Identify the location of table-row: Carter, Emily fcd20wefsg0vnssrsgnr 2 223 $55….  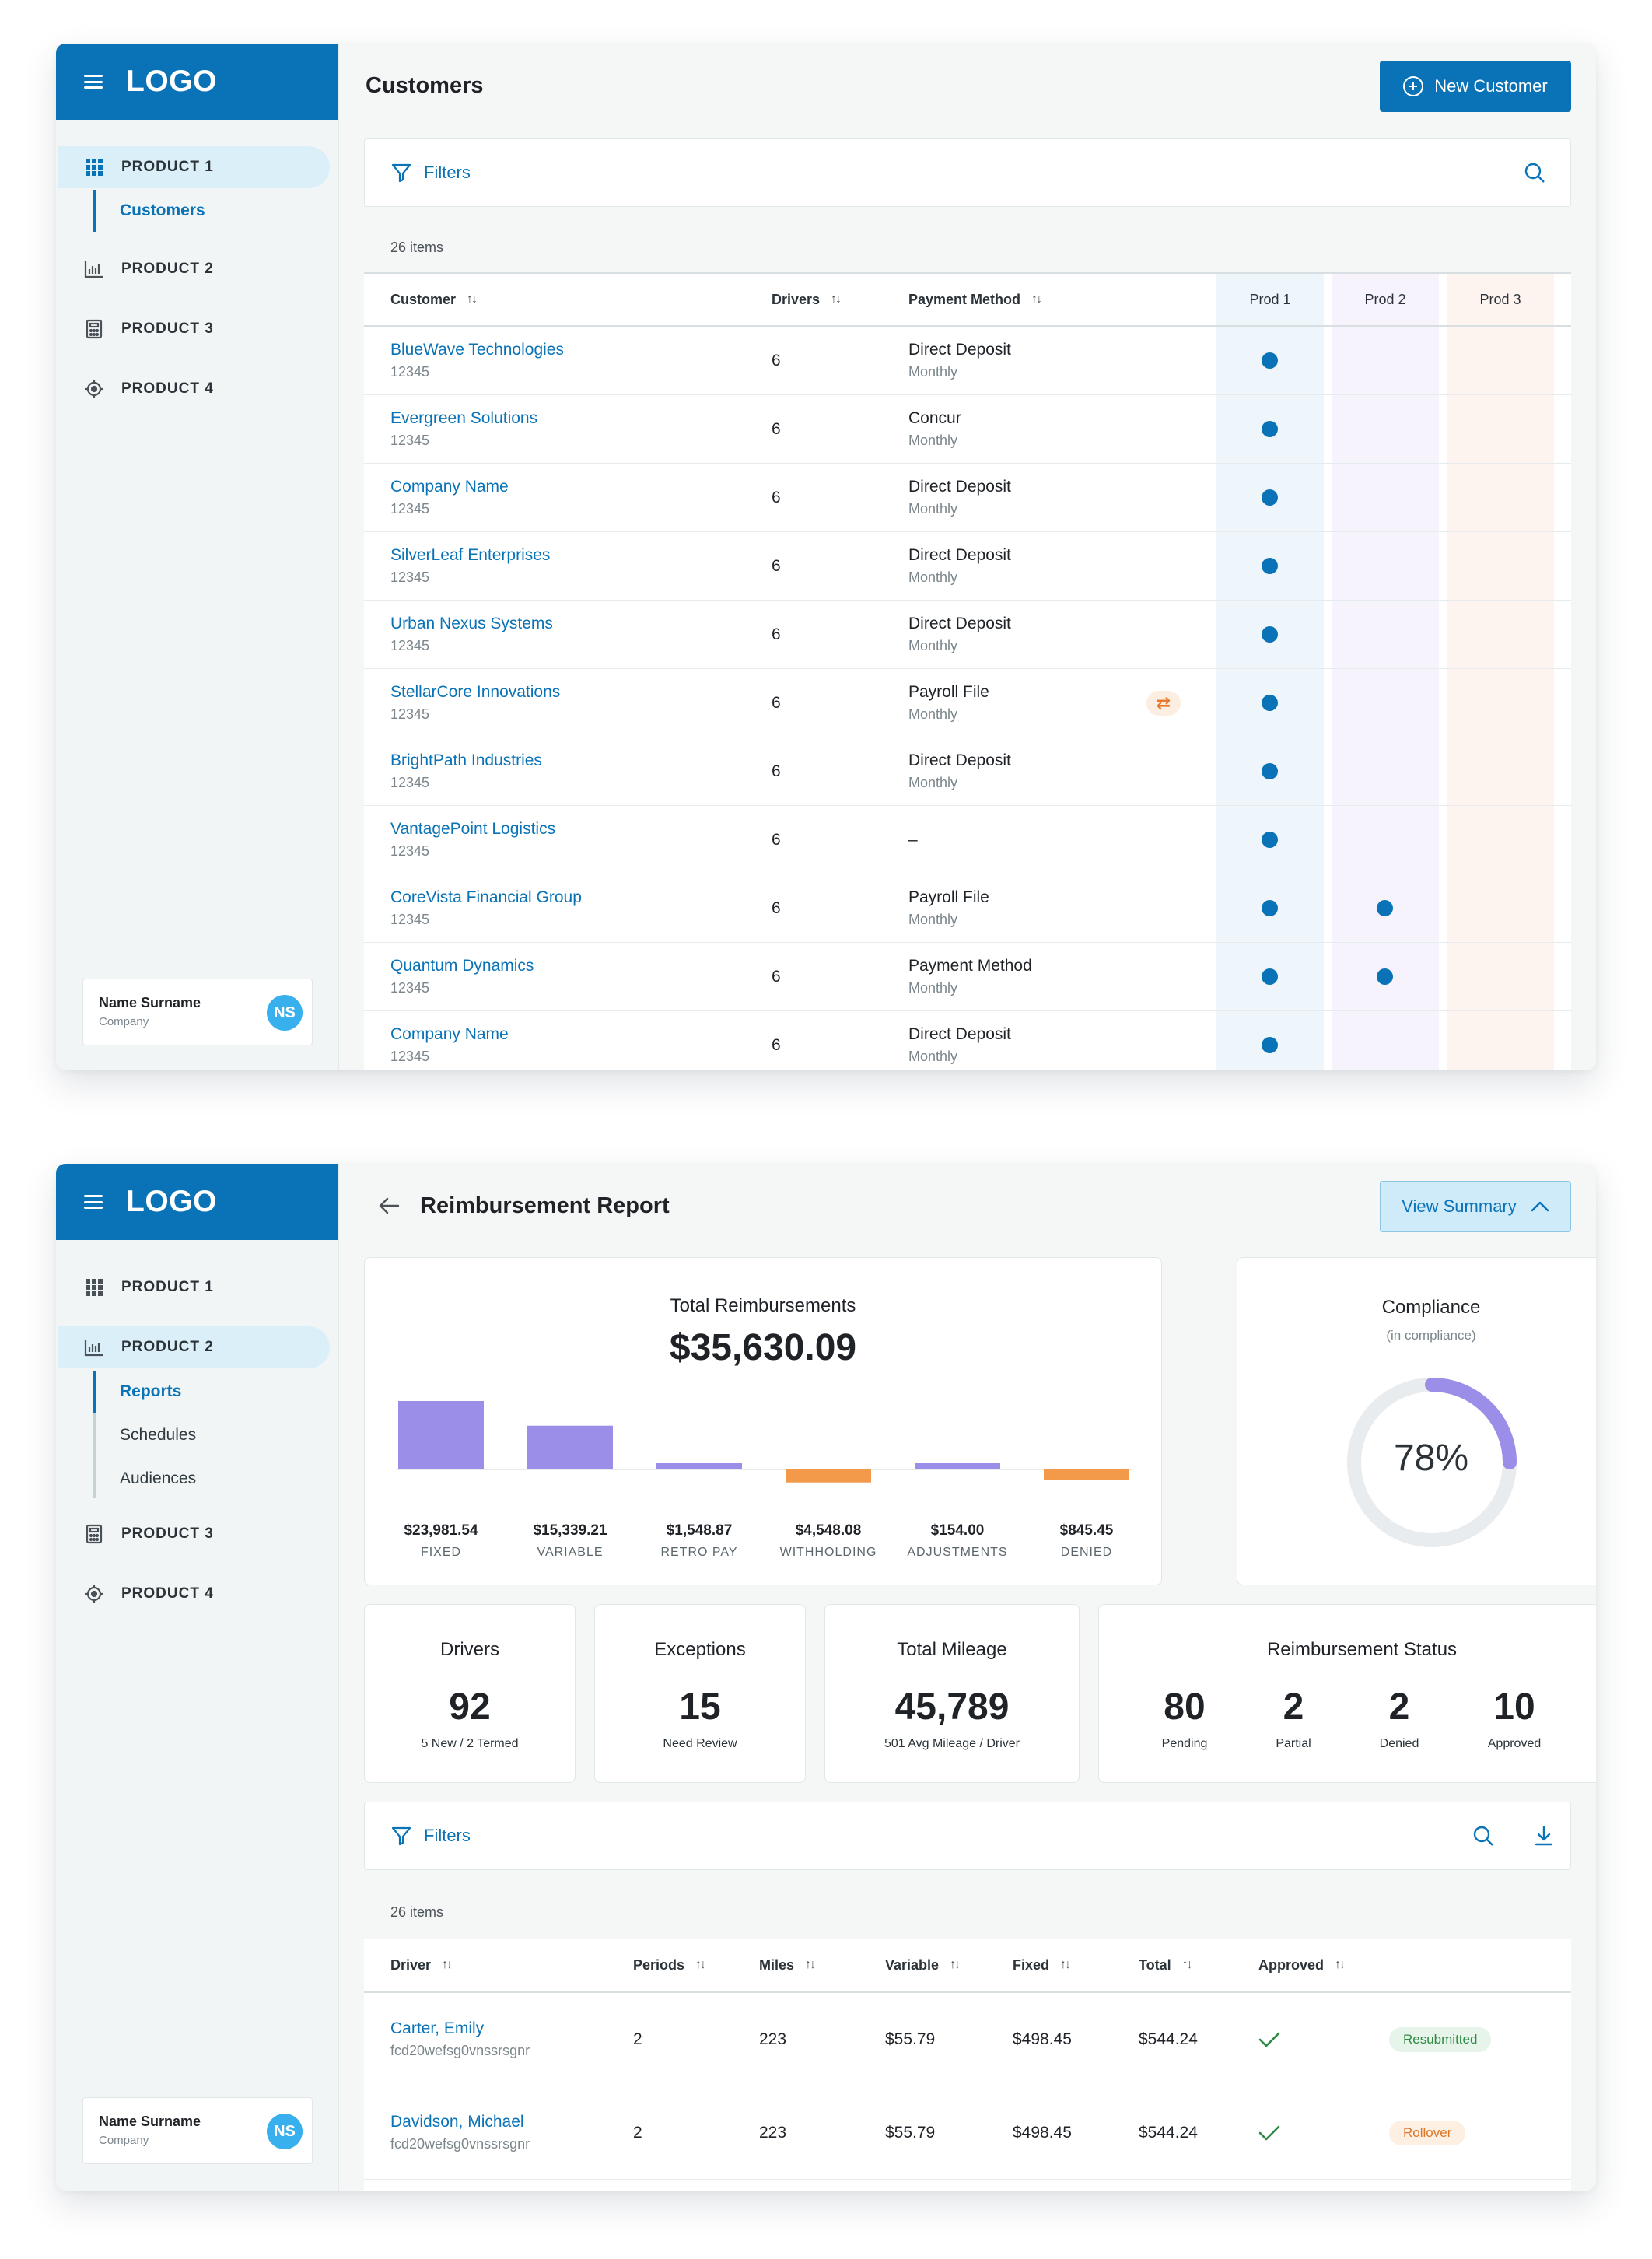
(968, 2039).